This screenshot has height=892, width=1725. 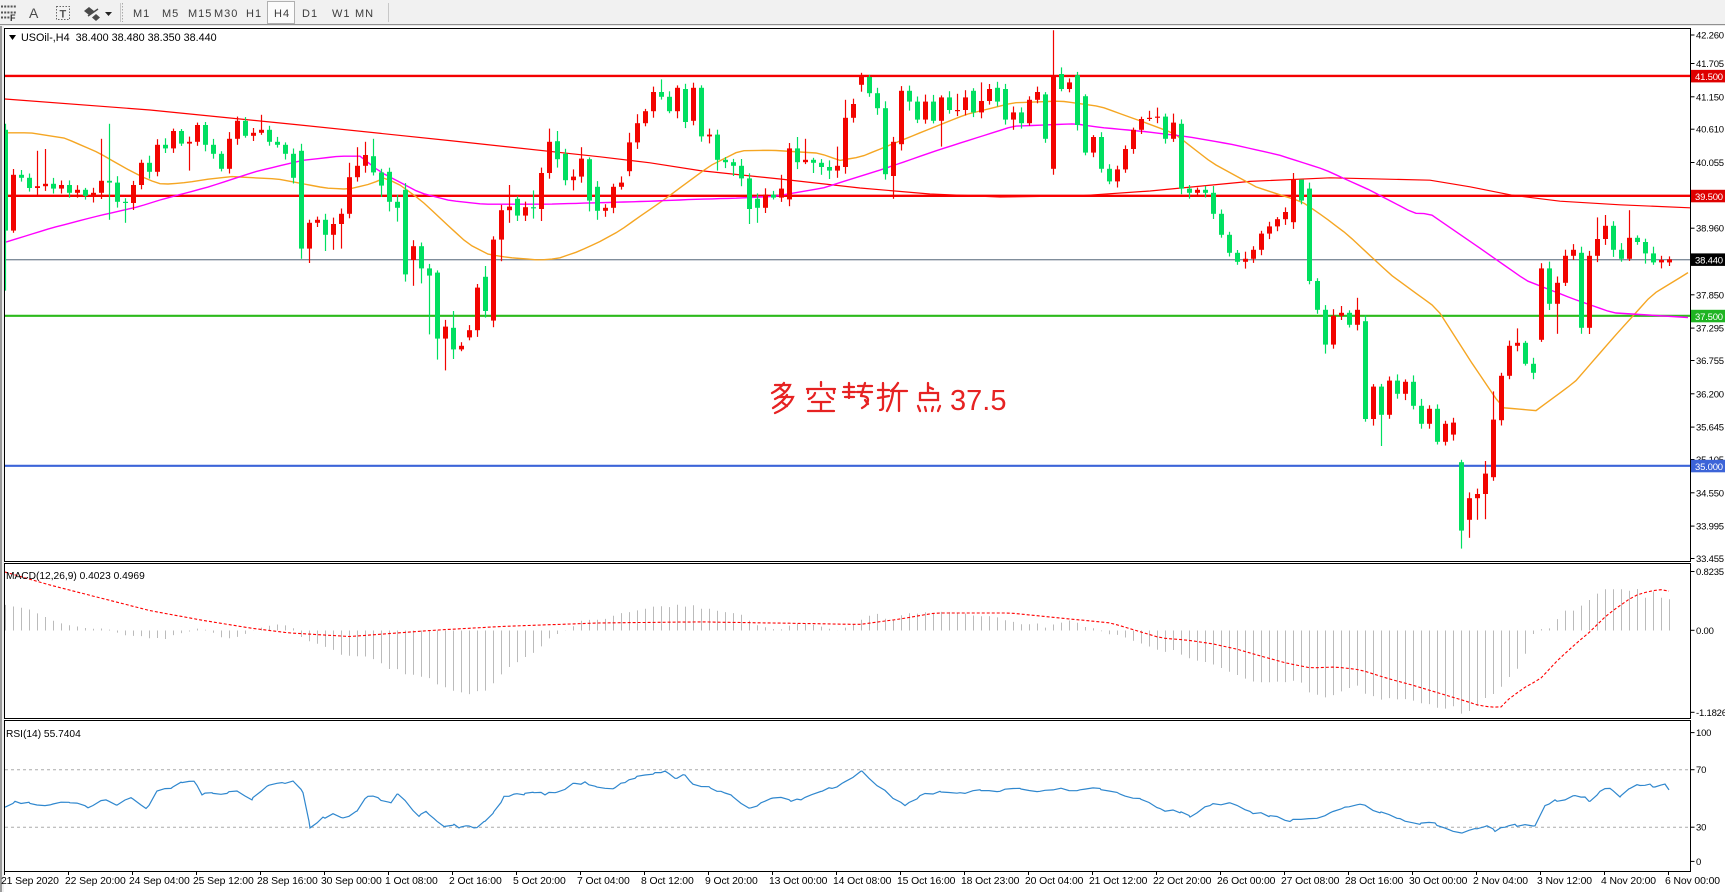 I want to click on svg-text: 41.705, so click(x=1710, y=64).